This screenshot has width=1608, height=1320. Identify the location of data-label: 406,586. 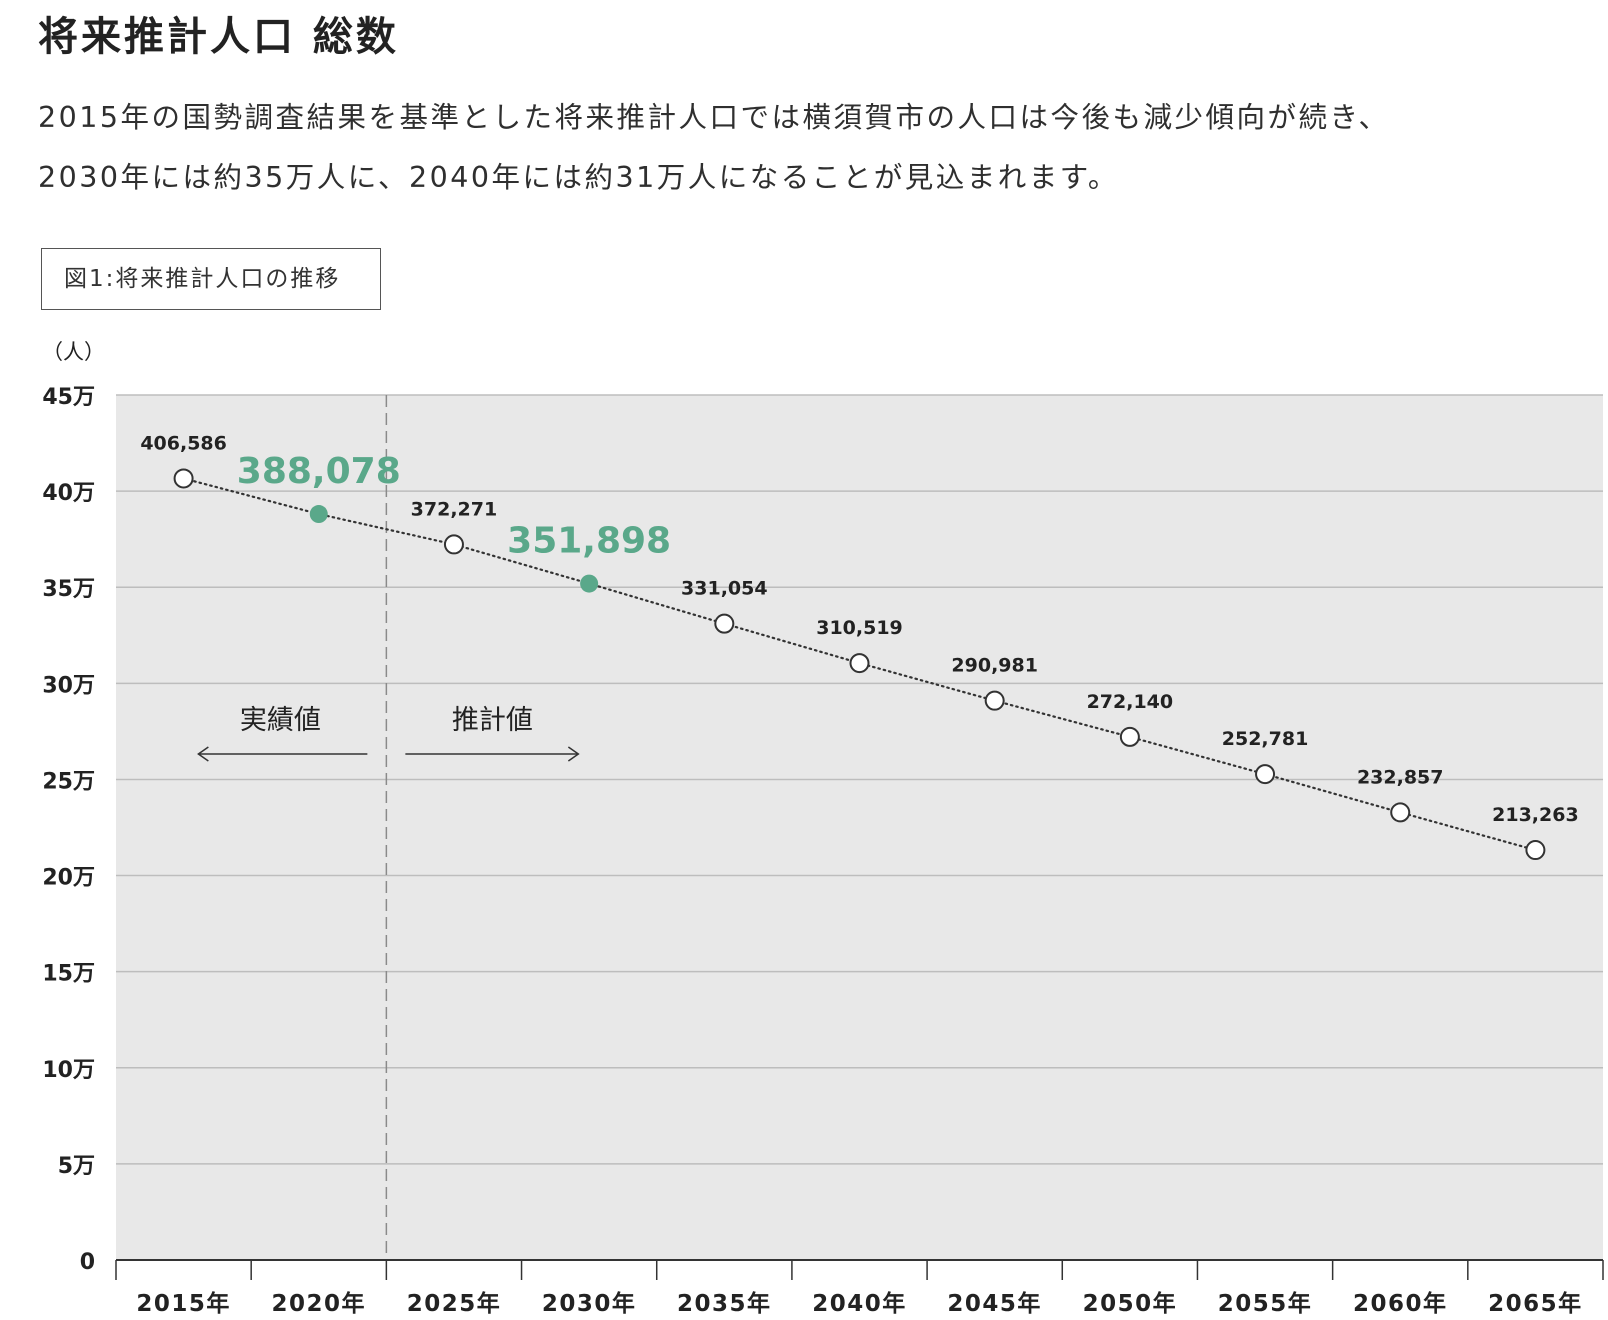
(183, 443).